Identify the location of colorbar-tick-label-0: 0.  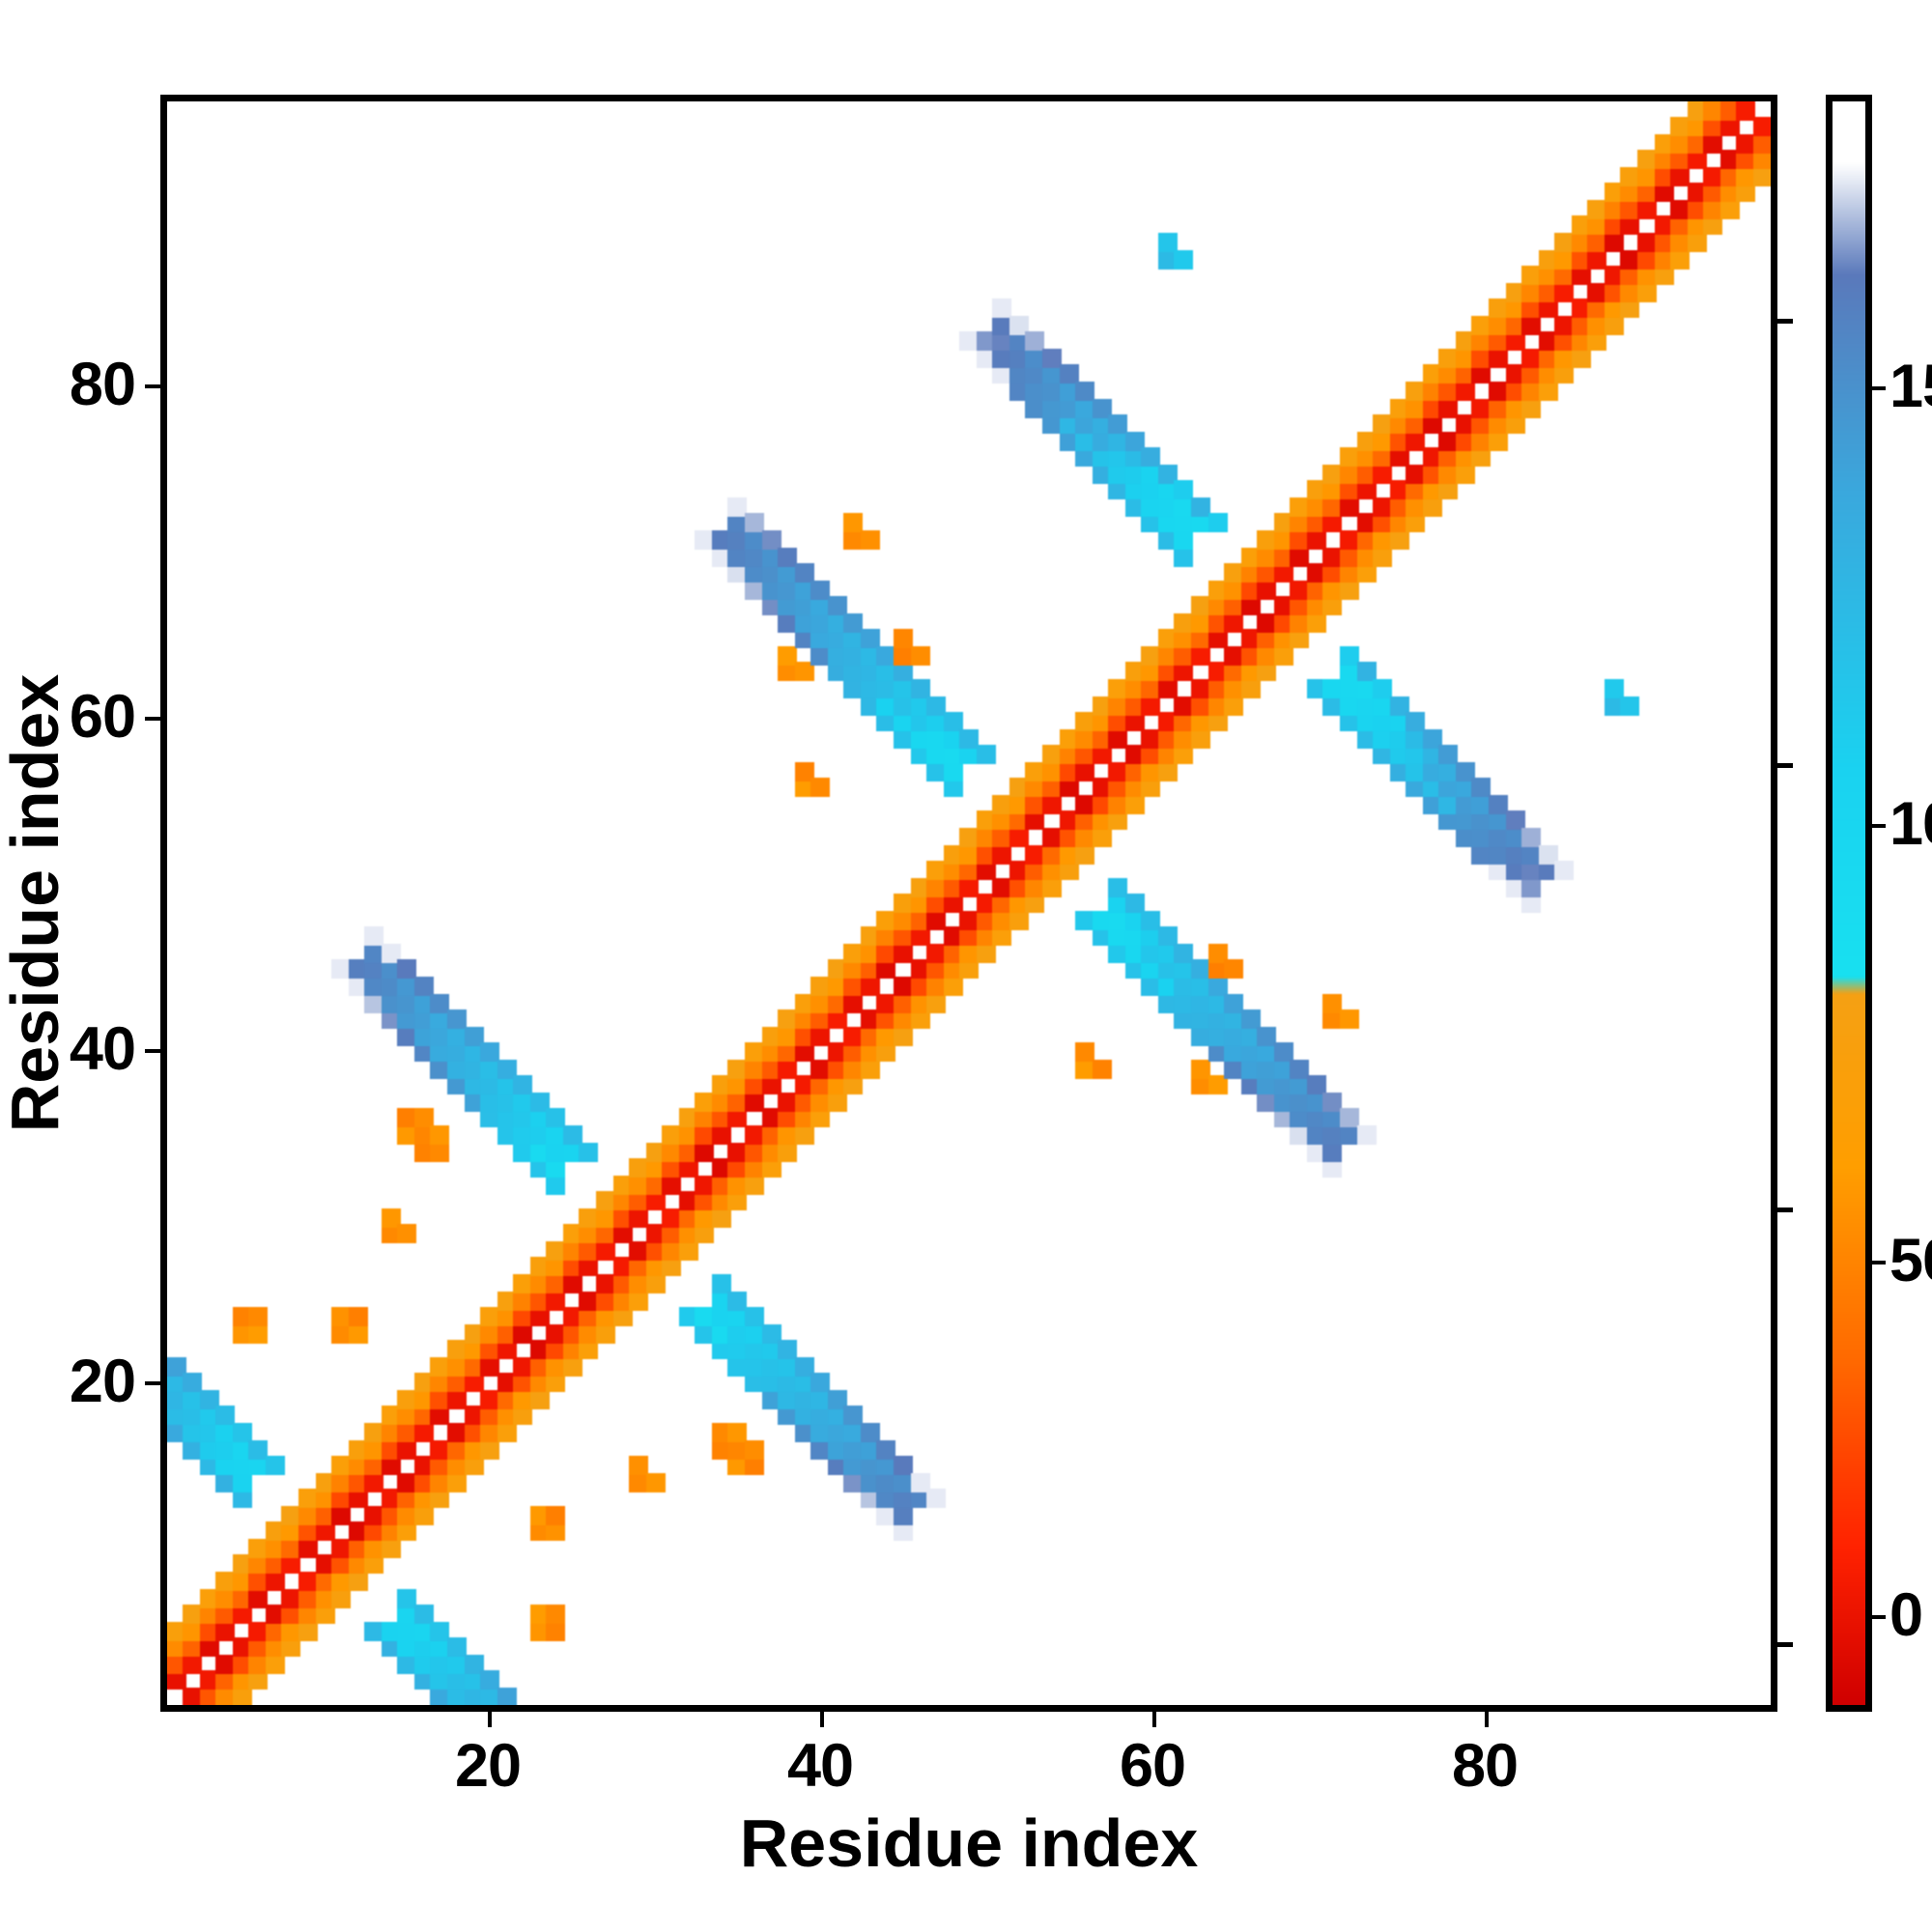
(1906, 1615).